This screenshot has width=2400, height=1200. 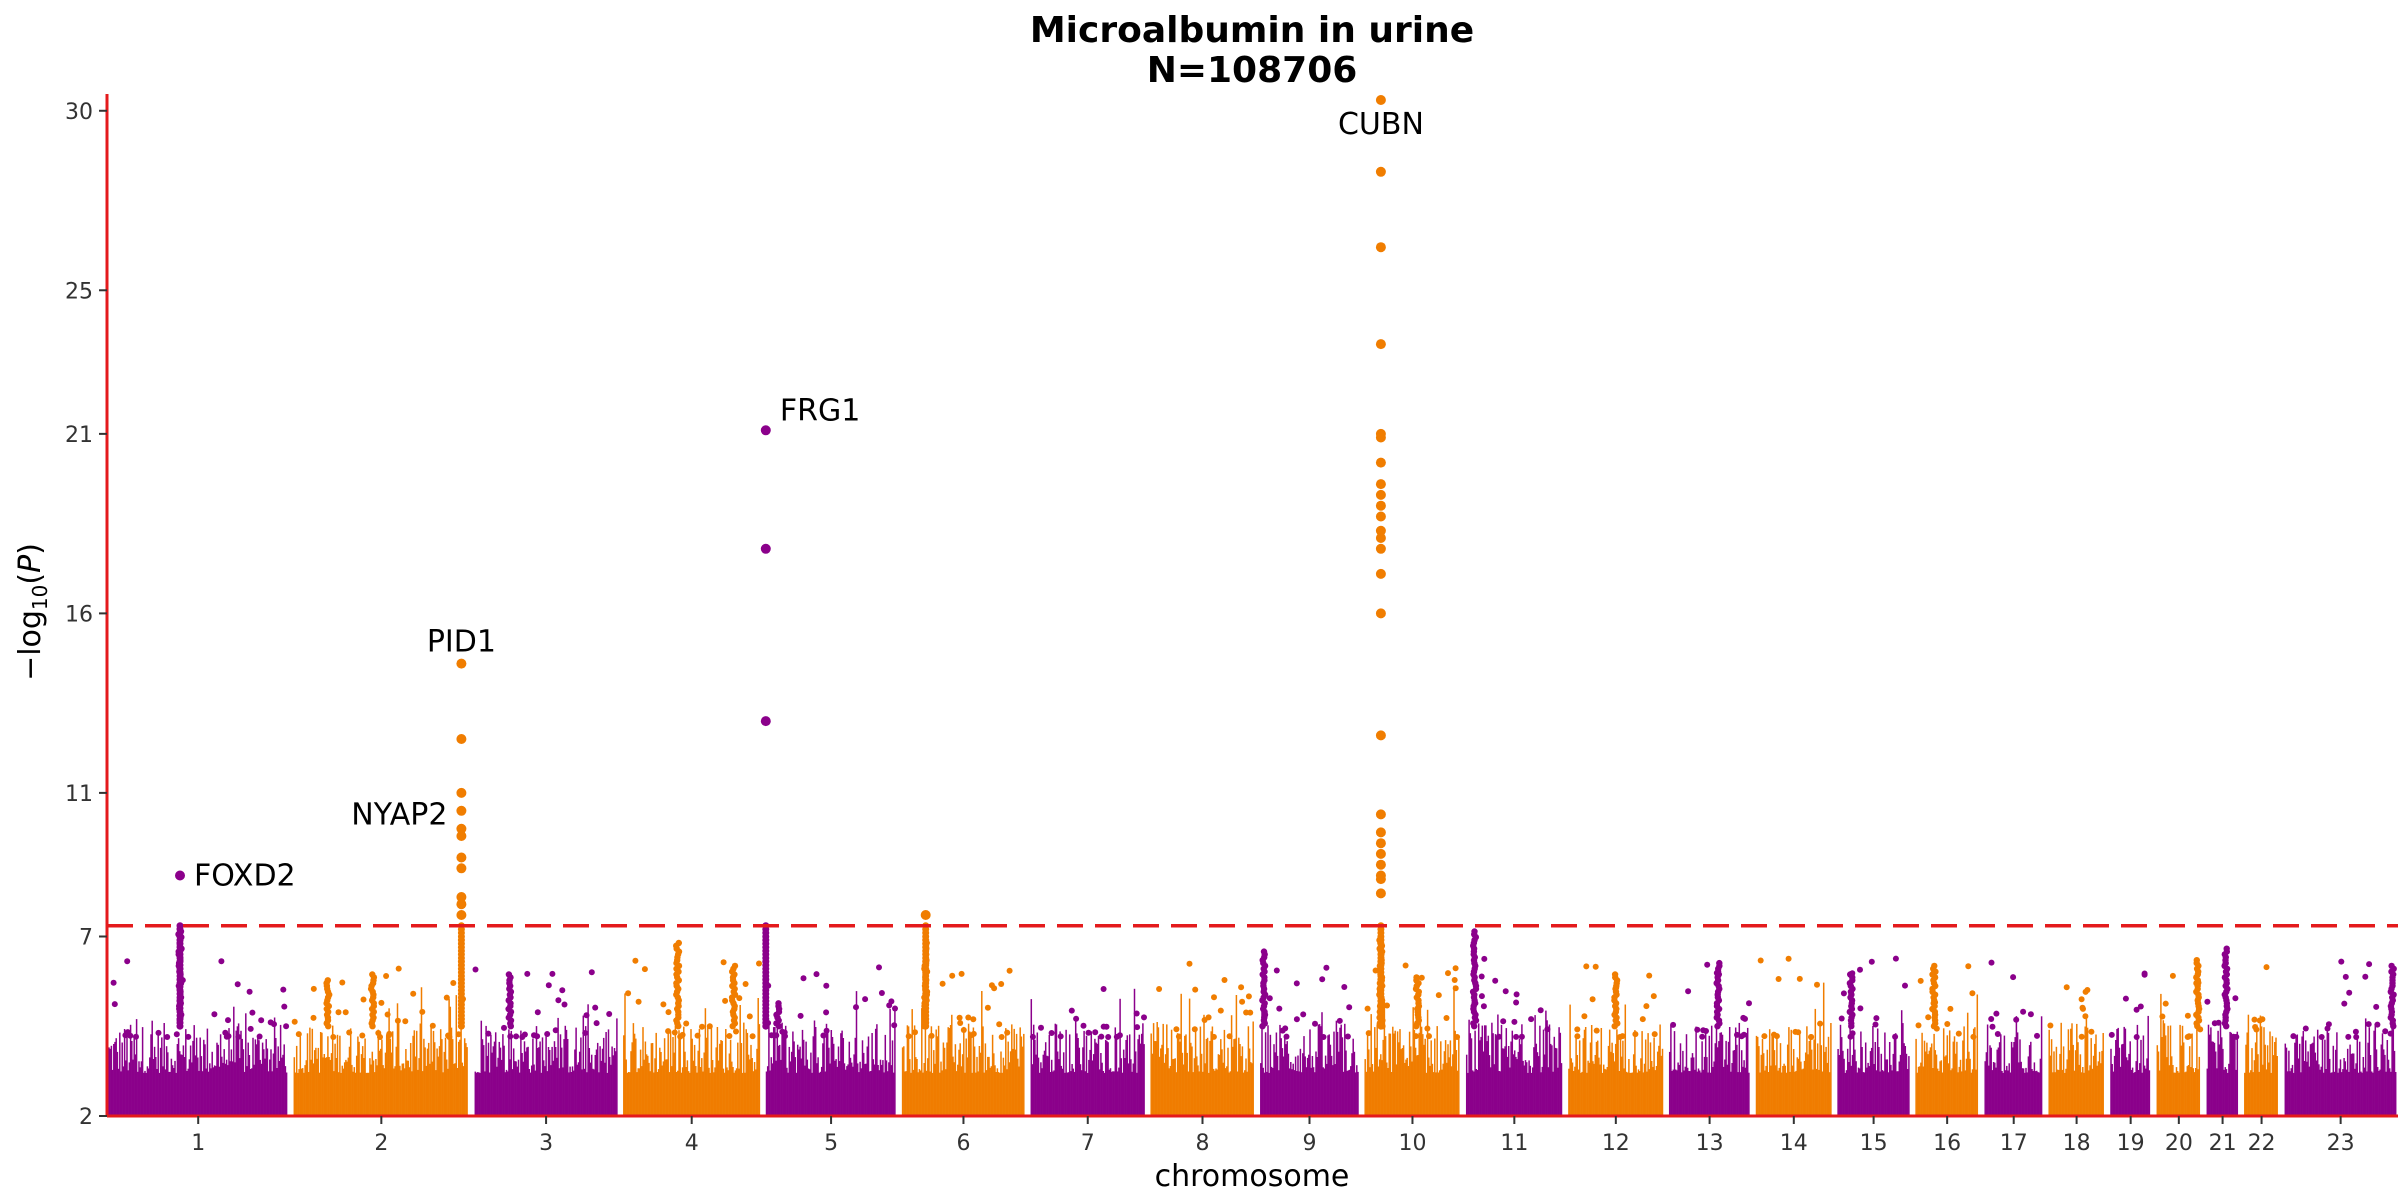 I want to click on x-tick-label: 10, so click(x=1412, y=1143).